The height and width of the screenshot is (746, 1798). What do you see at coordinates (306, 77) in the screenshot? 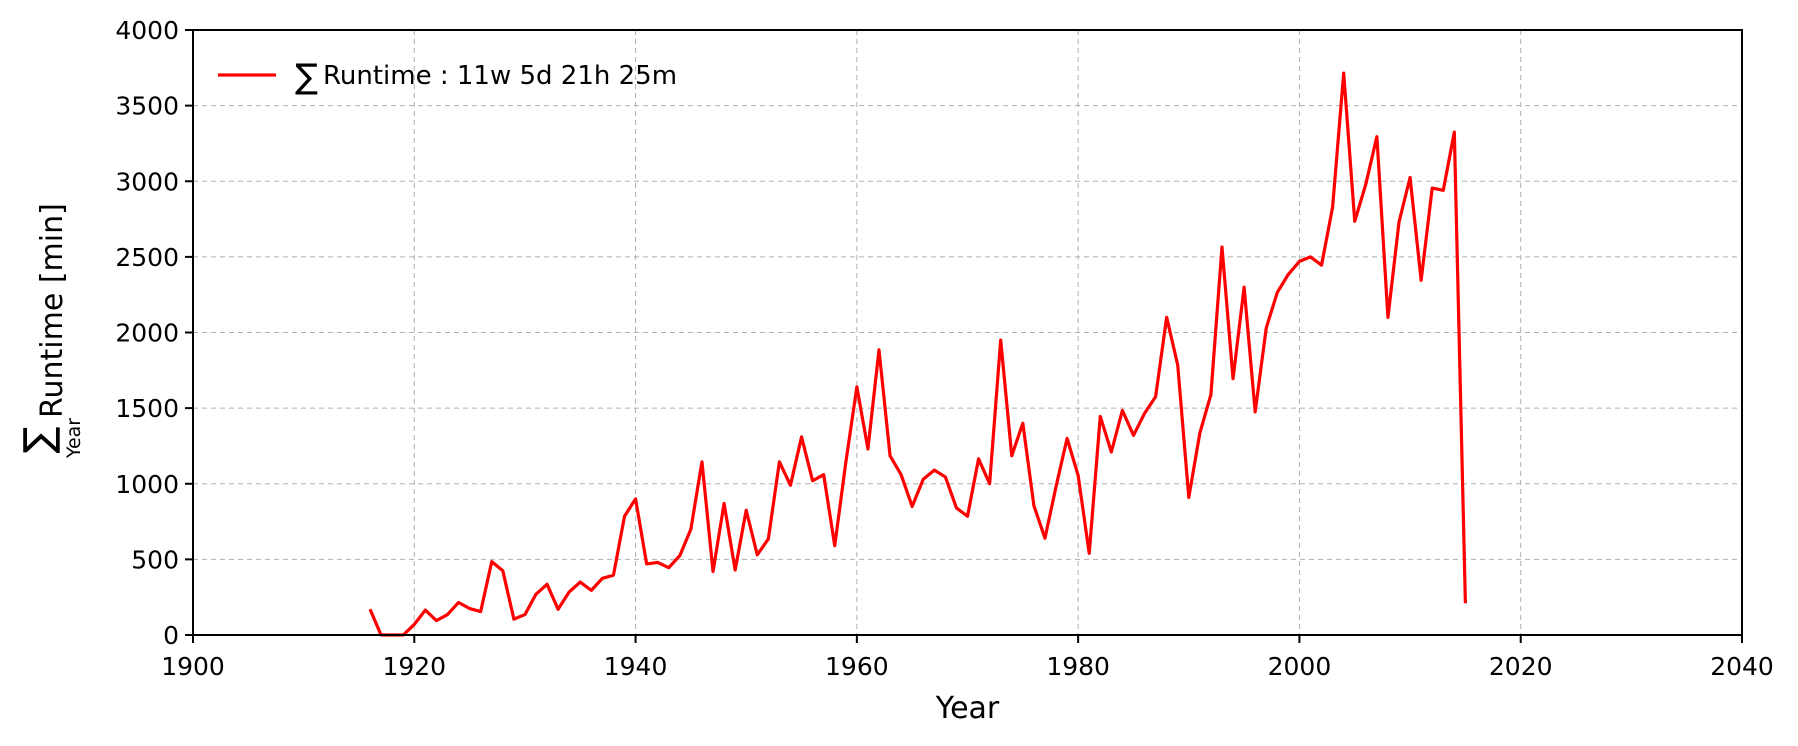
I see `legend-sum-symbol: ∑` at bounding box center [306, 77].